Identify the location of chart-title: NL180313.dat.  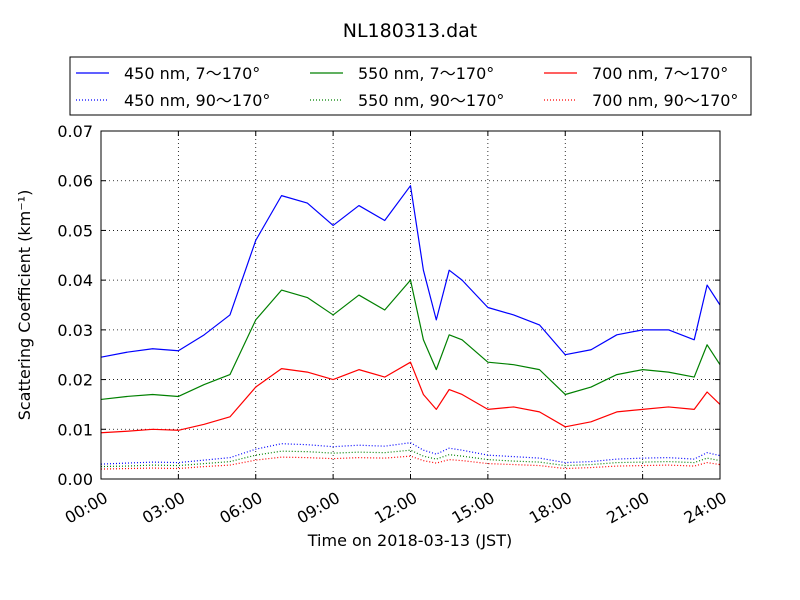
(410, 31).